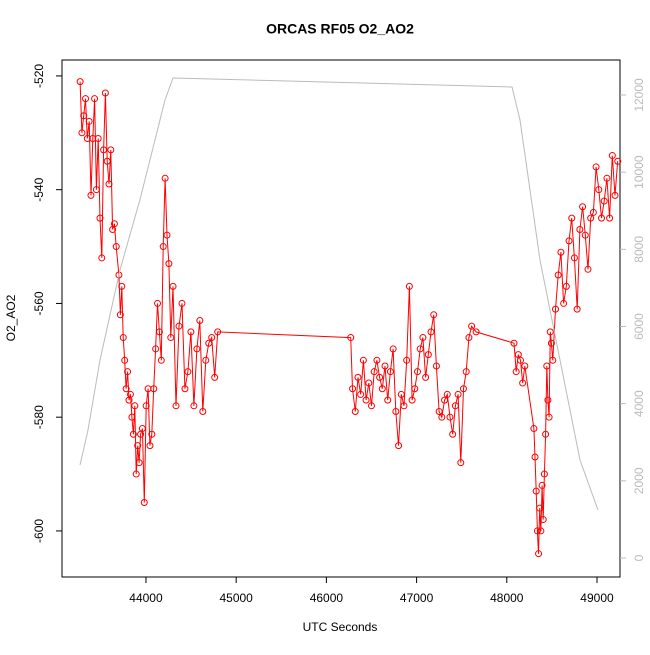  What do you see at coordinates (597, 598) in the screenshot?
I see `x-tick-label: 49000` at bounding box center [597, 598].